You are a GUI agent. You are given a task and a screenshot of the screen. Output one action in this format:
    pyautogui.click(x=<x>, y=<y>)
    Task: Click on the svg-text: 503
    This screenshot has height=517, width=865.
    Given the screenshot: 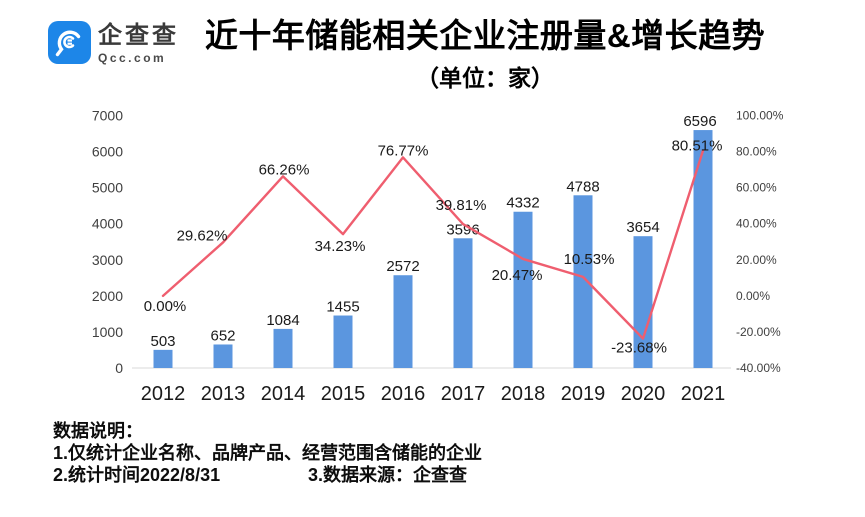 What is the action you would take?
    pyautogui.click(x=162, y=341)
    